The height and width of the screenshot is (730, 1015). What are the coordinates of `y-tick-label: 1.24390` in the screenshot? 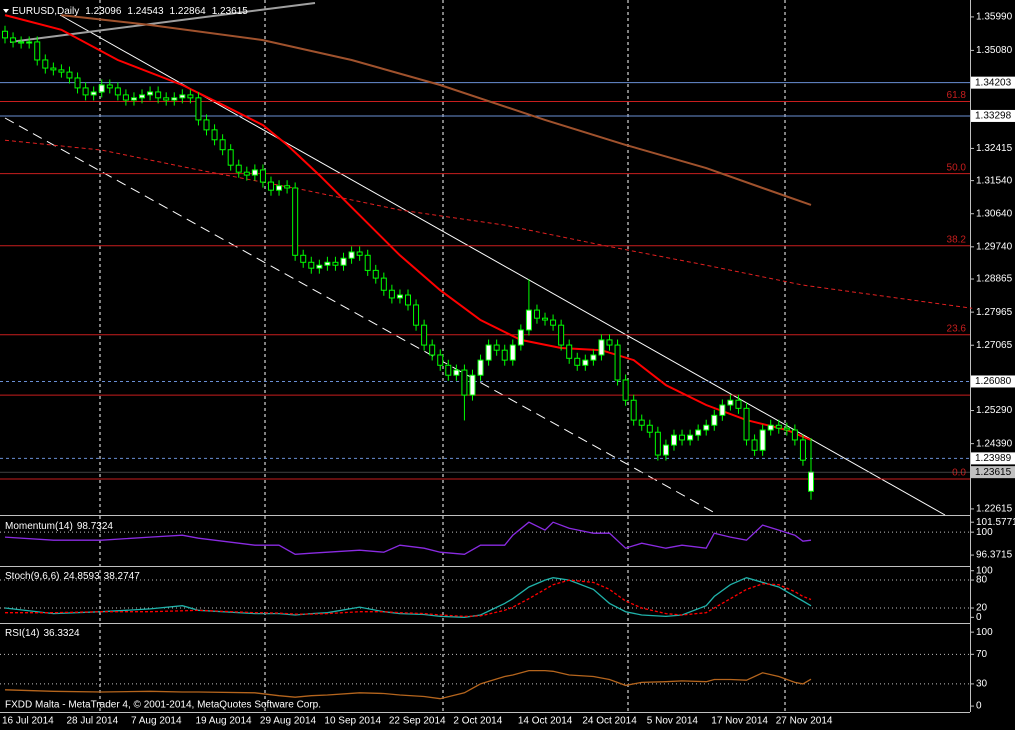 It's located at (994, 443).